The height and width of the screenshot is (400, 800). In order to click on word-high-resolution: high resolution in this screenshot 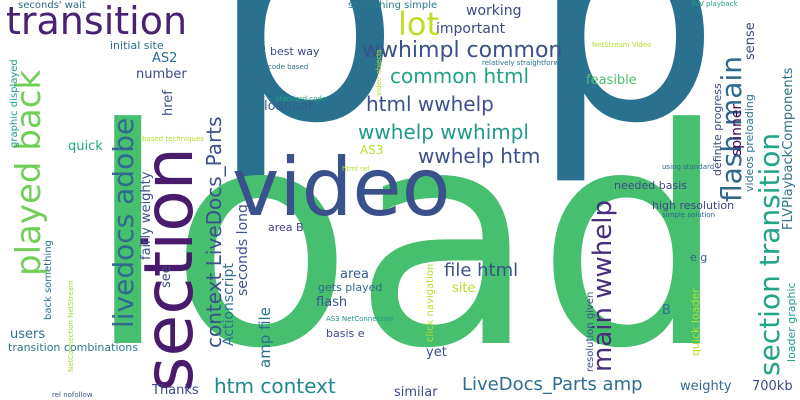, I will do `click(693, 205)`.